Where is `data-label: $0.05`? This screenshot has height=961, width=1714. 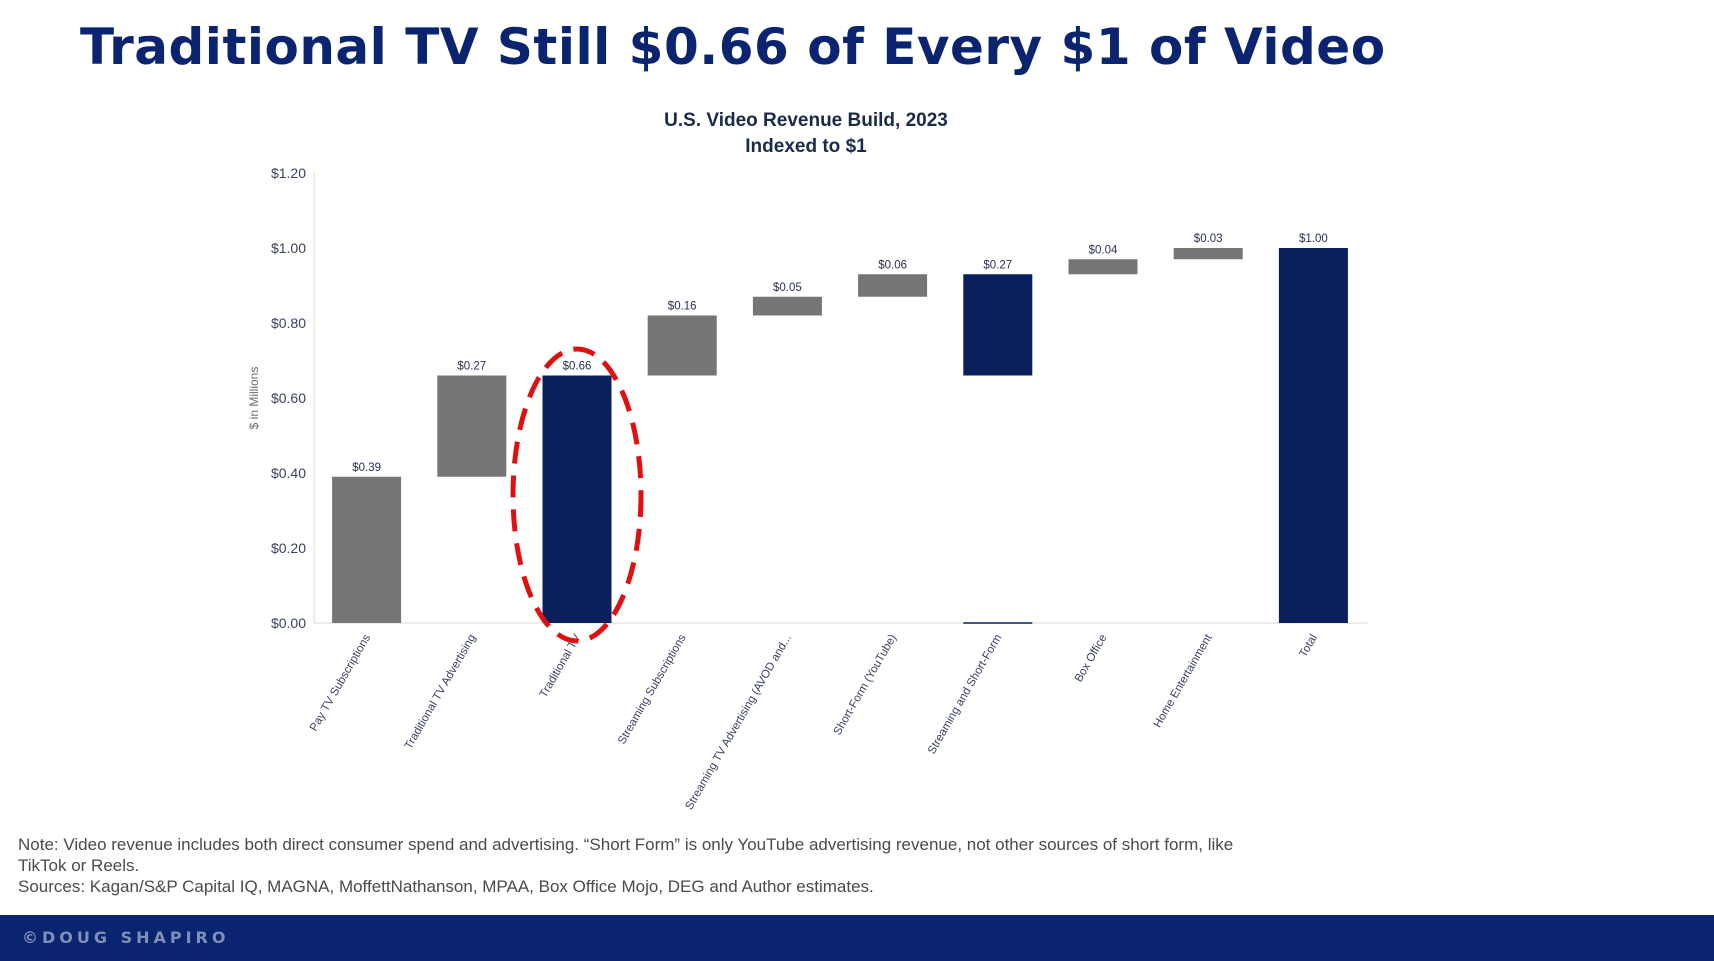
data-label: $0.05 is located at coordinates (787, 288).